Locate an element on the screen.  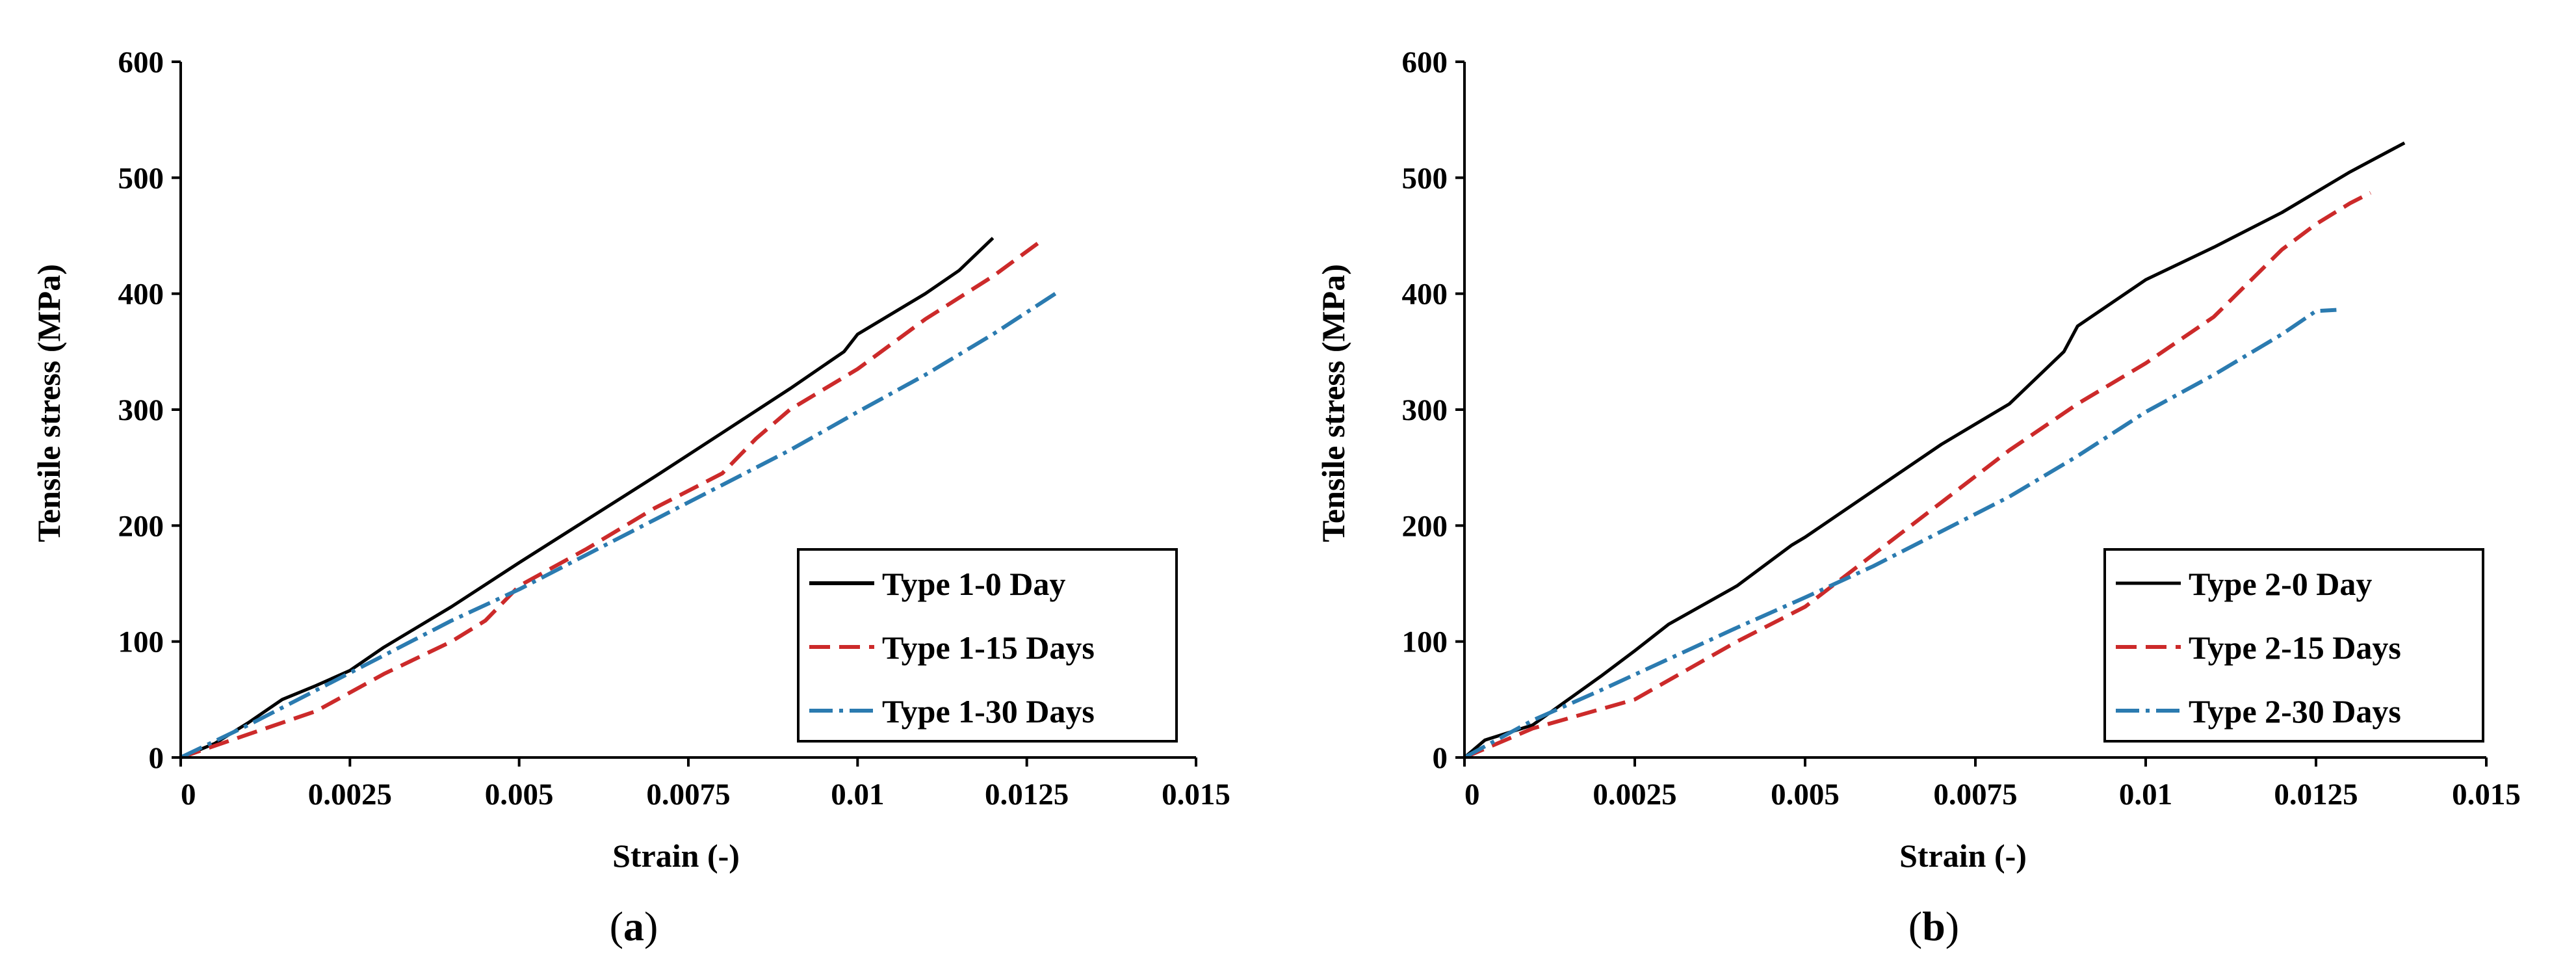
caption-b-text: (b) is located at coordinates (1934, 926).